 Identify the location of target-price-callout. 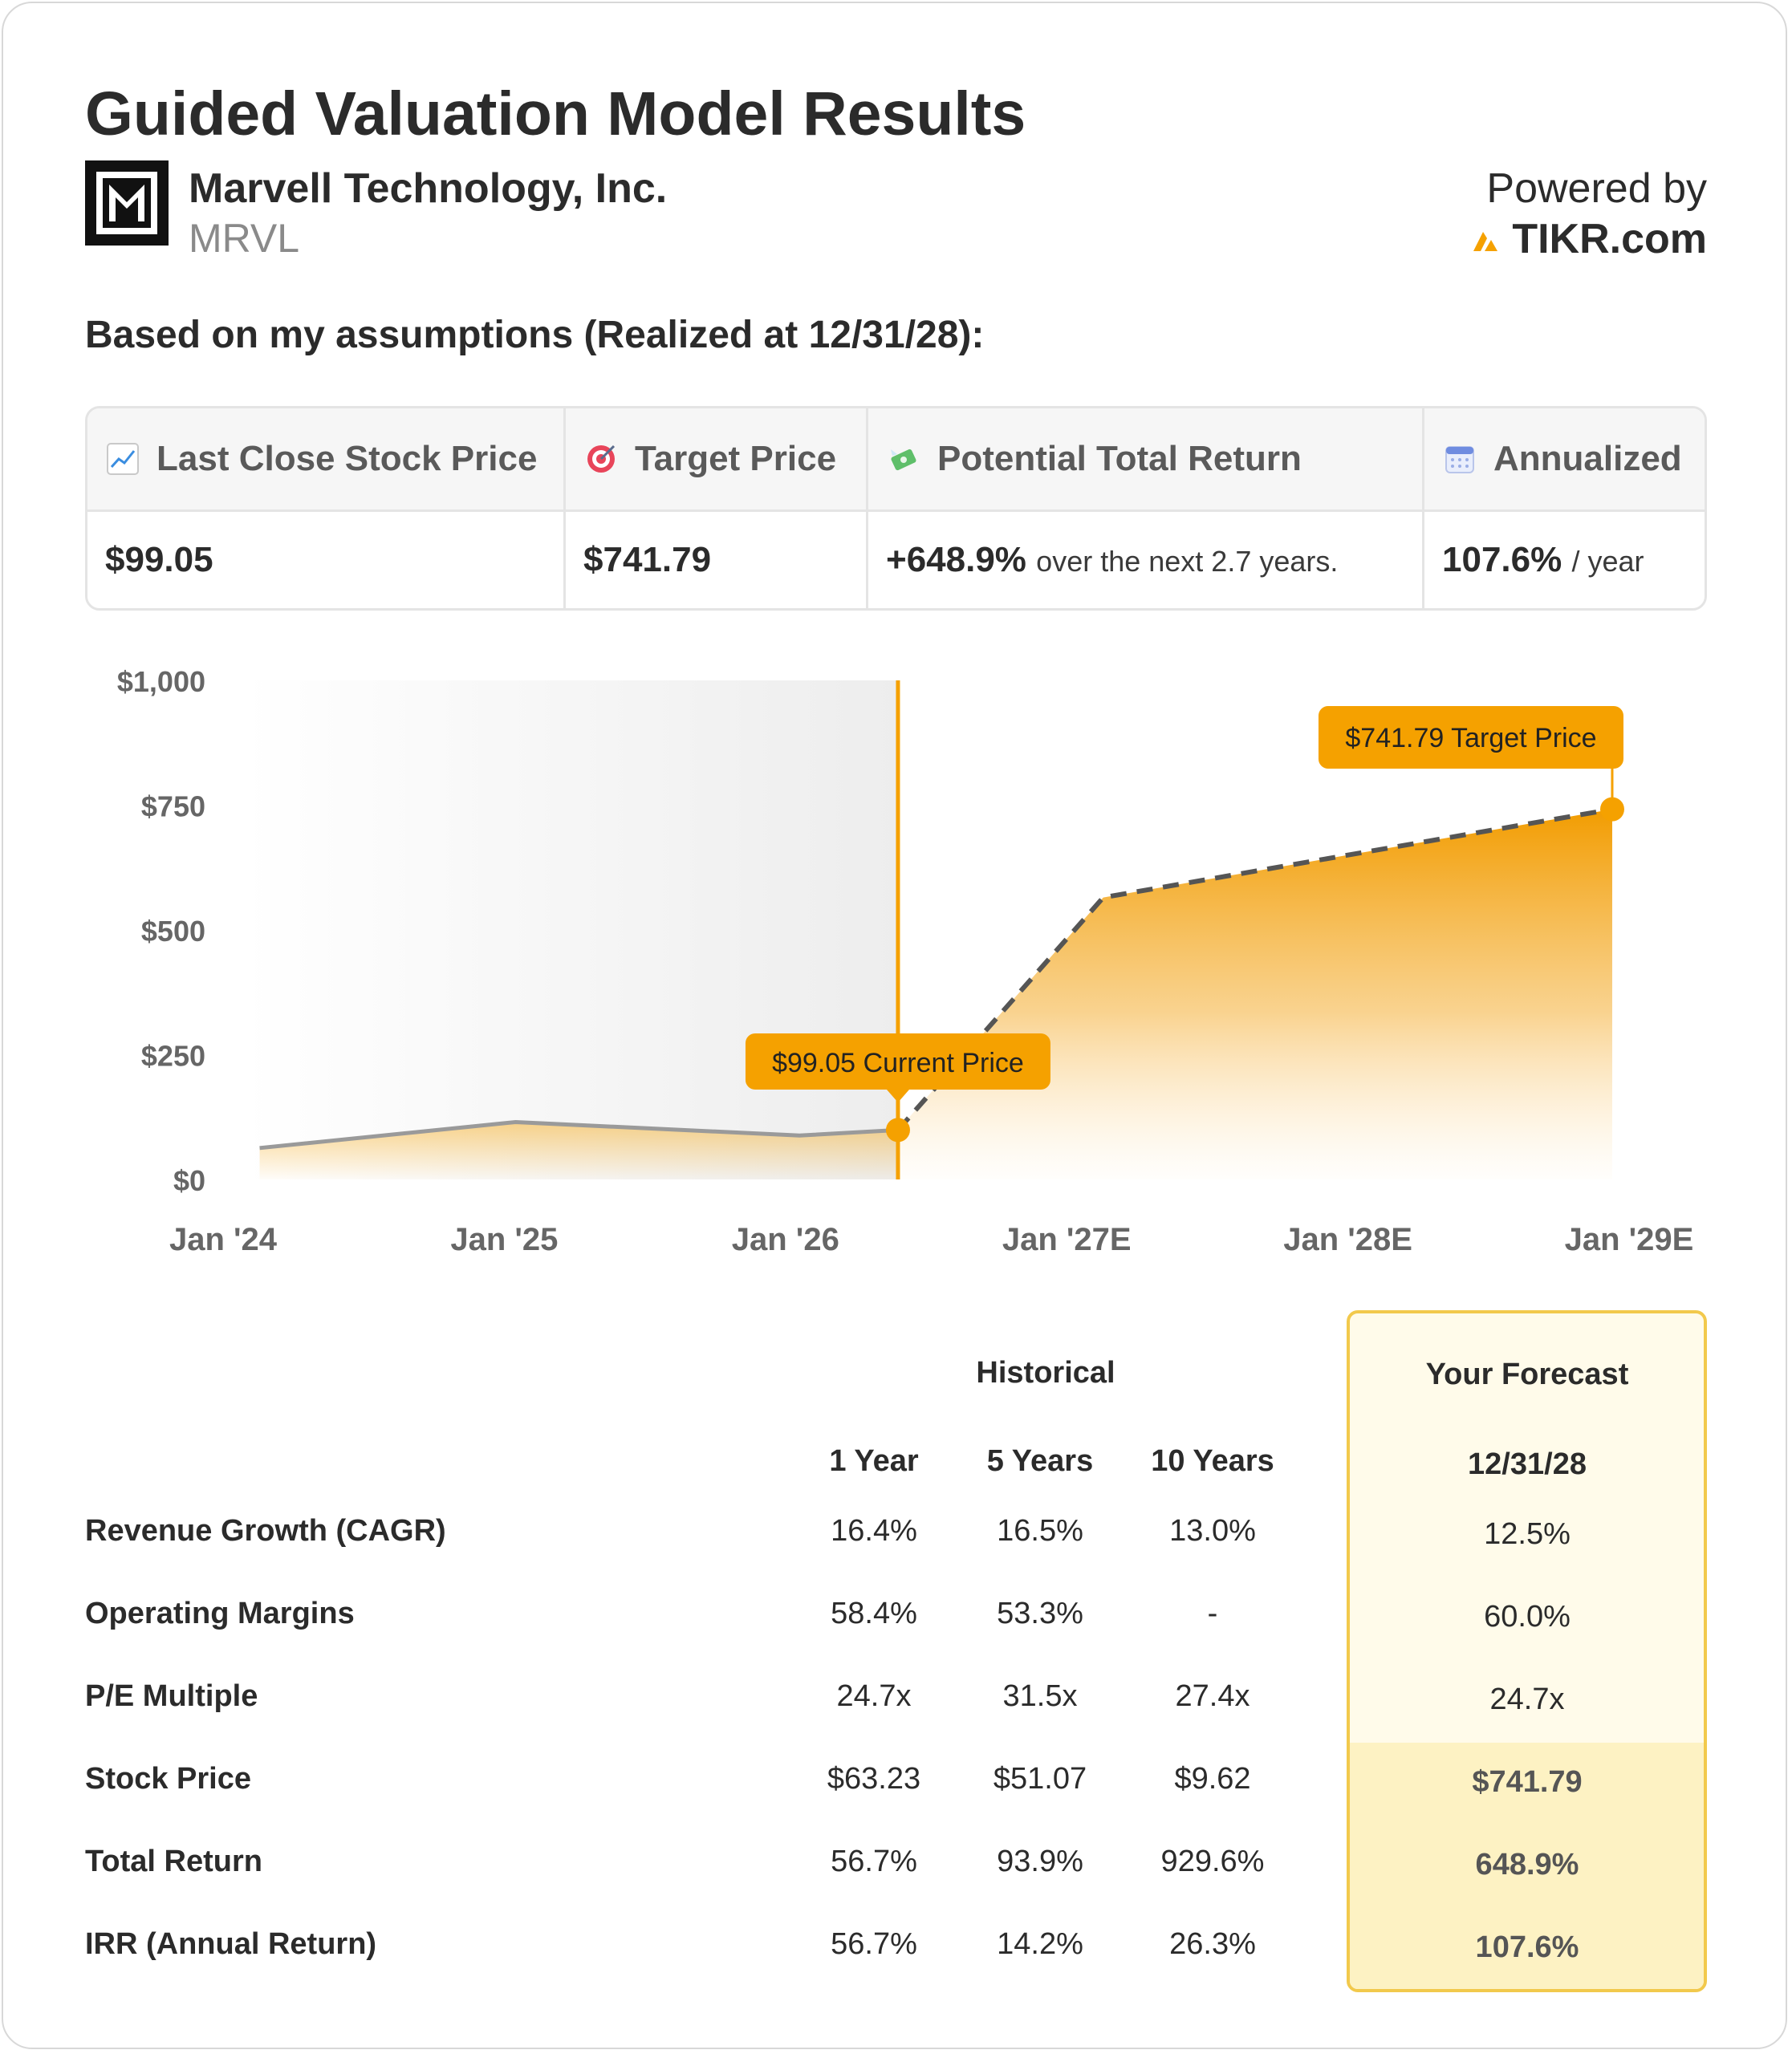
(1470, 738).